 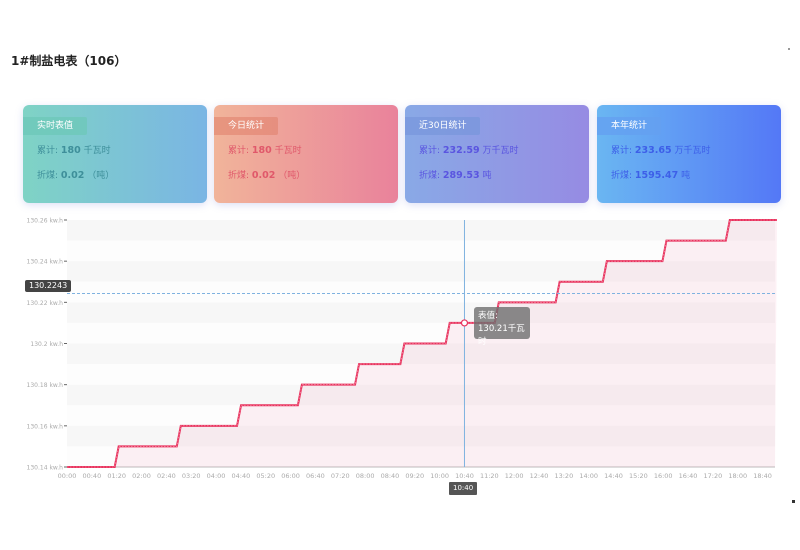 I want to click on y-tick-label: 130.14 kw.h, so click(x=45, y=468).